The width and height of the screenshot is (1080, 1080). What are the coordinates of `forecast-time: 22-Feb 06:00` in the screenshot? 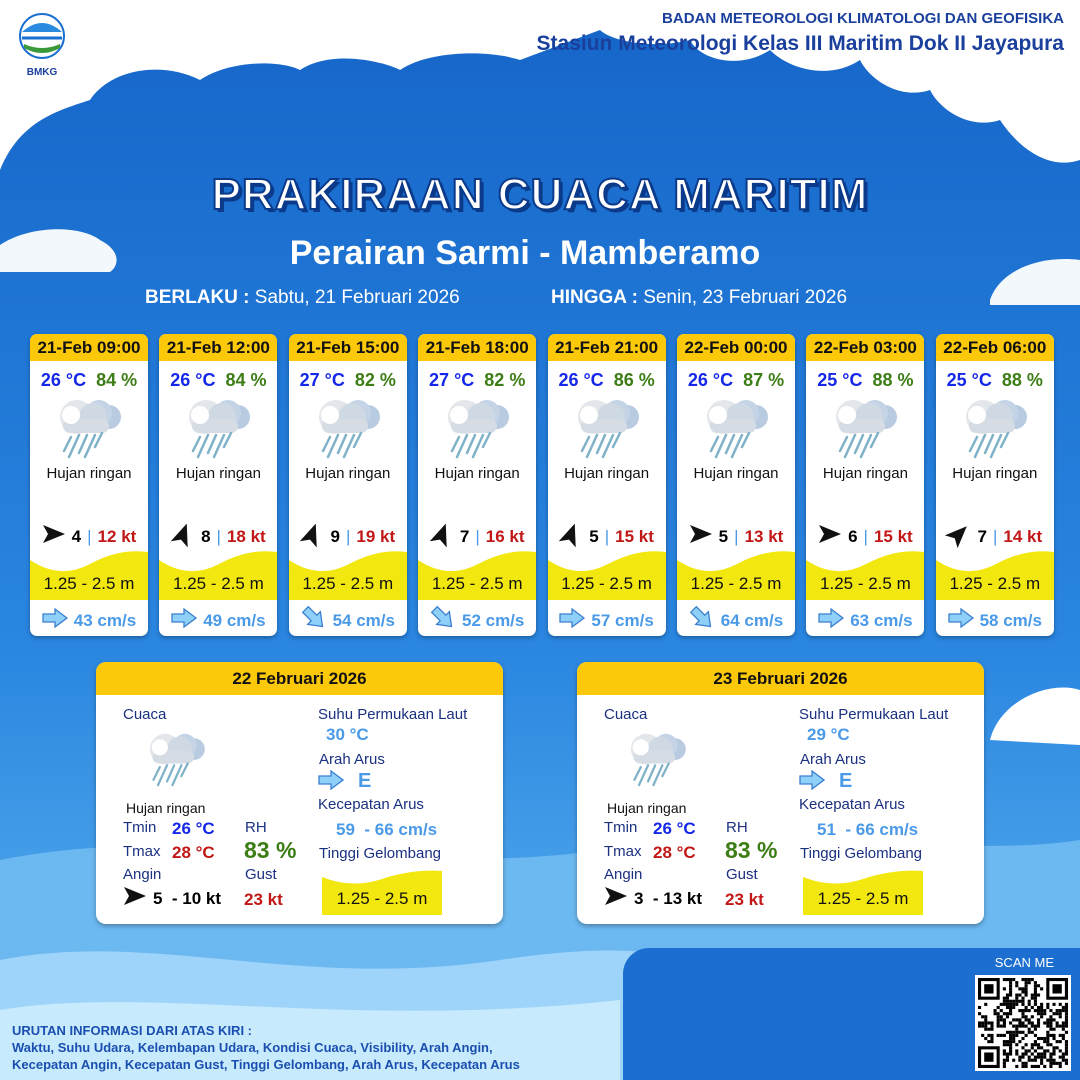 It's located at (994, 347).